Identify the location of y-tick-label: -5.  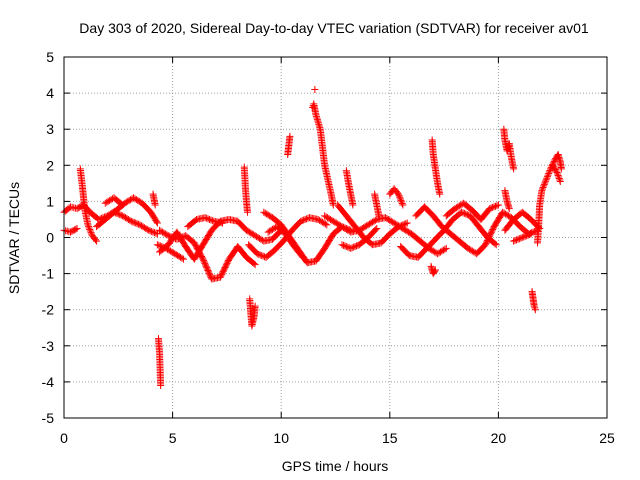
(48, 418).